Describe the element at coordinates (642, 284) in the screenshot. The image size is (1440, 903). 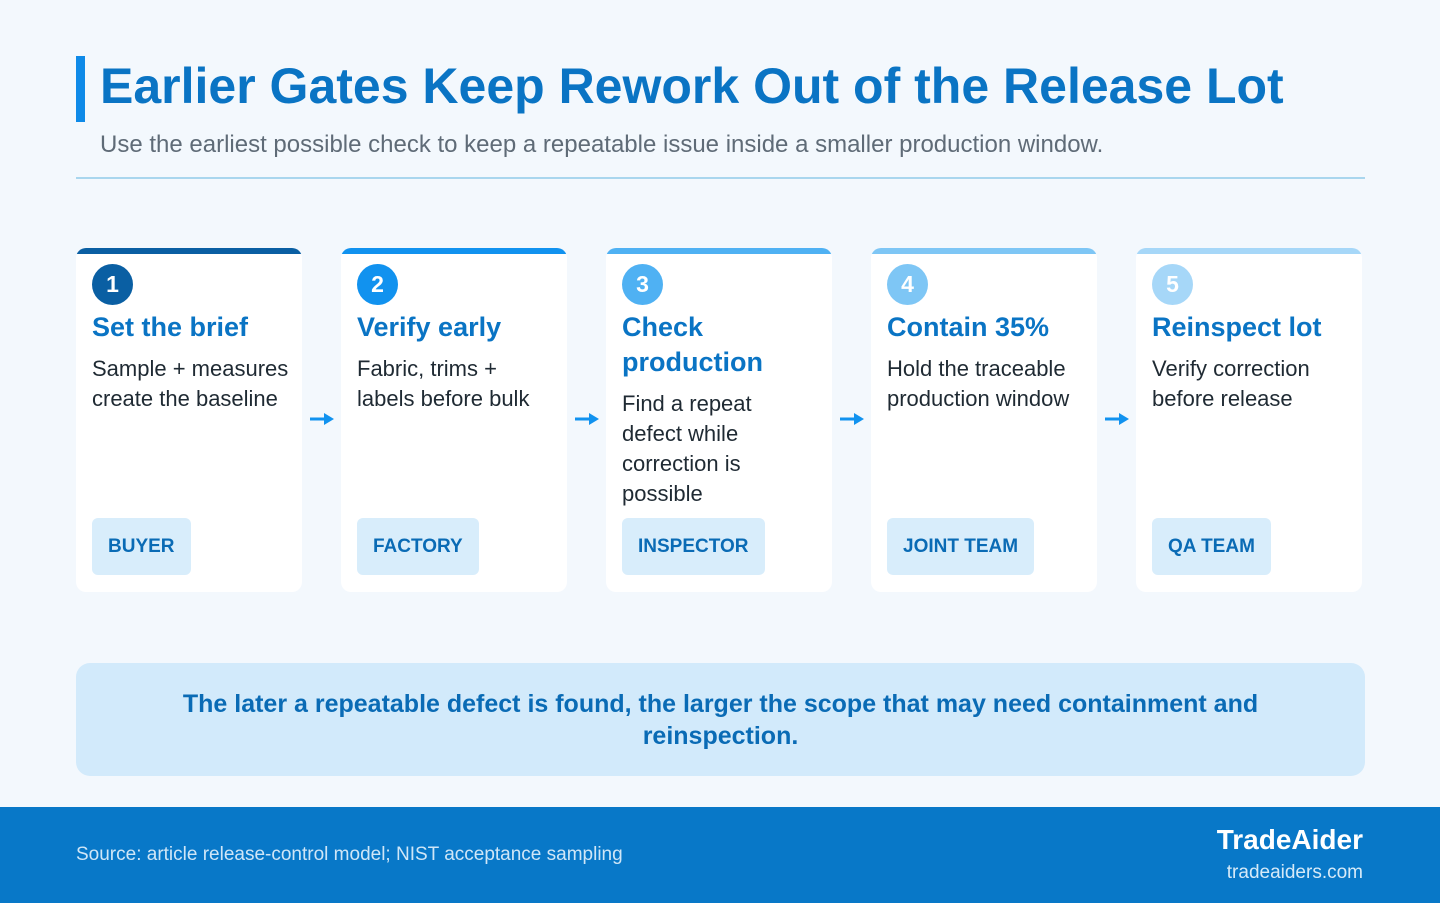
I see `step-number-badge: 3` at that location.